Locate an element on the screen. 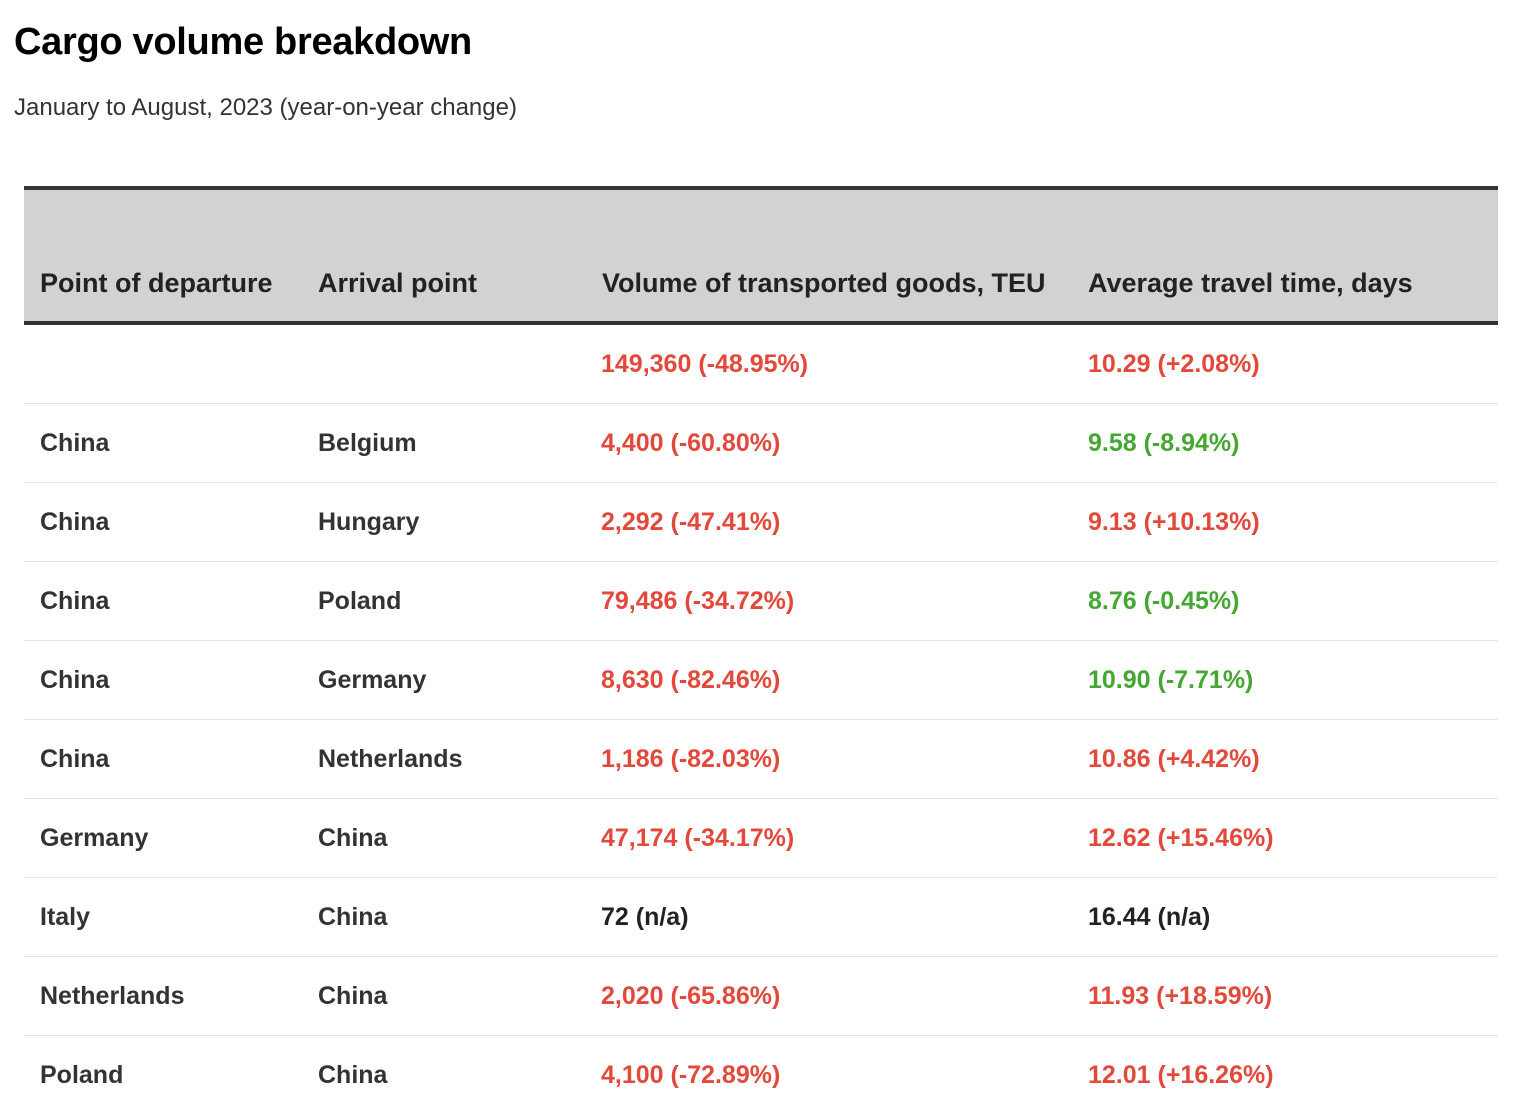 The width and height of the screenshot is (1520, 1114). cell-arrival: Germany is located at coordinates (443, 680).